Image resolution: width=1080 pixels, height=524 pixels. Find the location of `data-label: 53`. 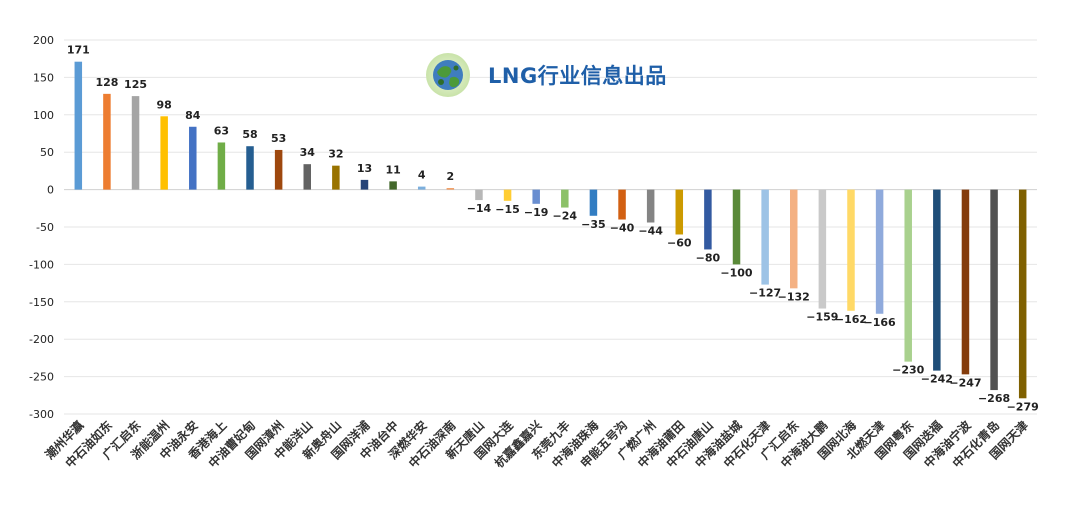

data-label: 53 is located at coordinates (278, 138).